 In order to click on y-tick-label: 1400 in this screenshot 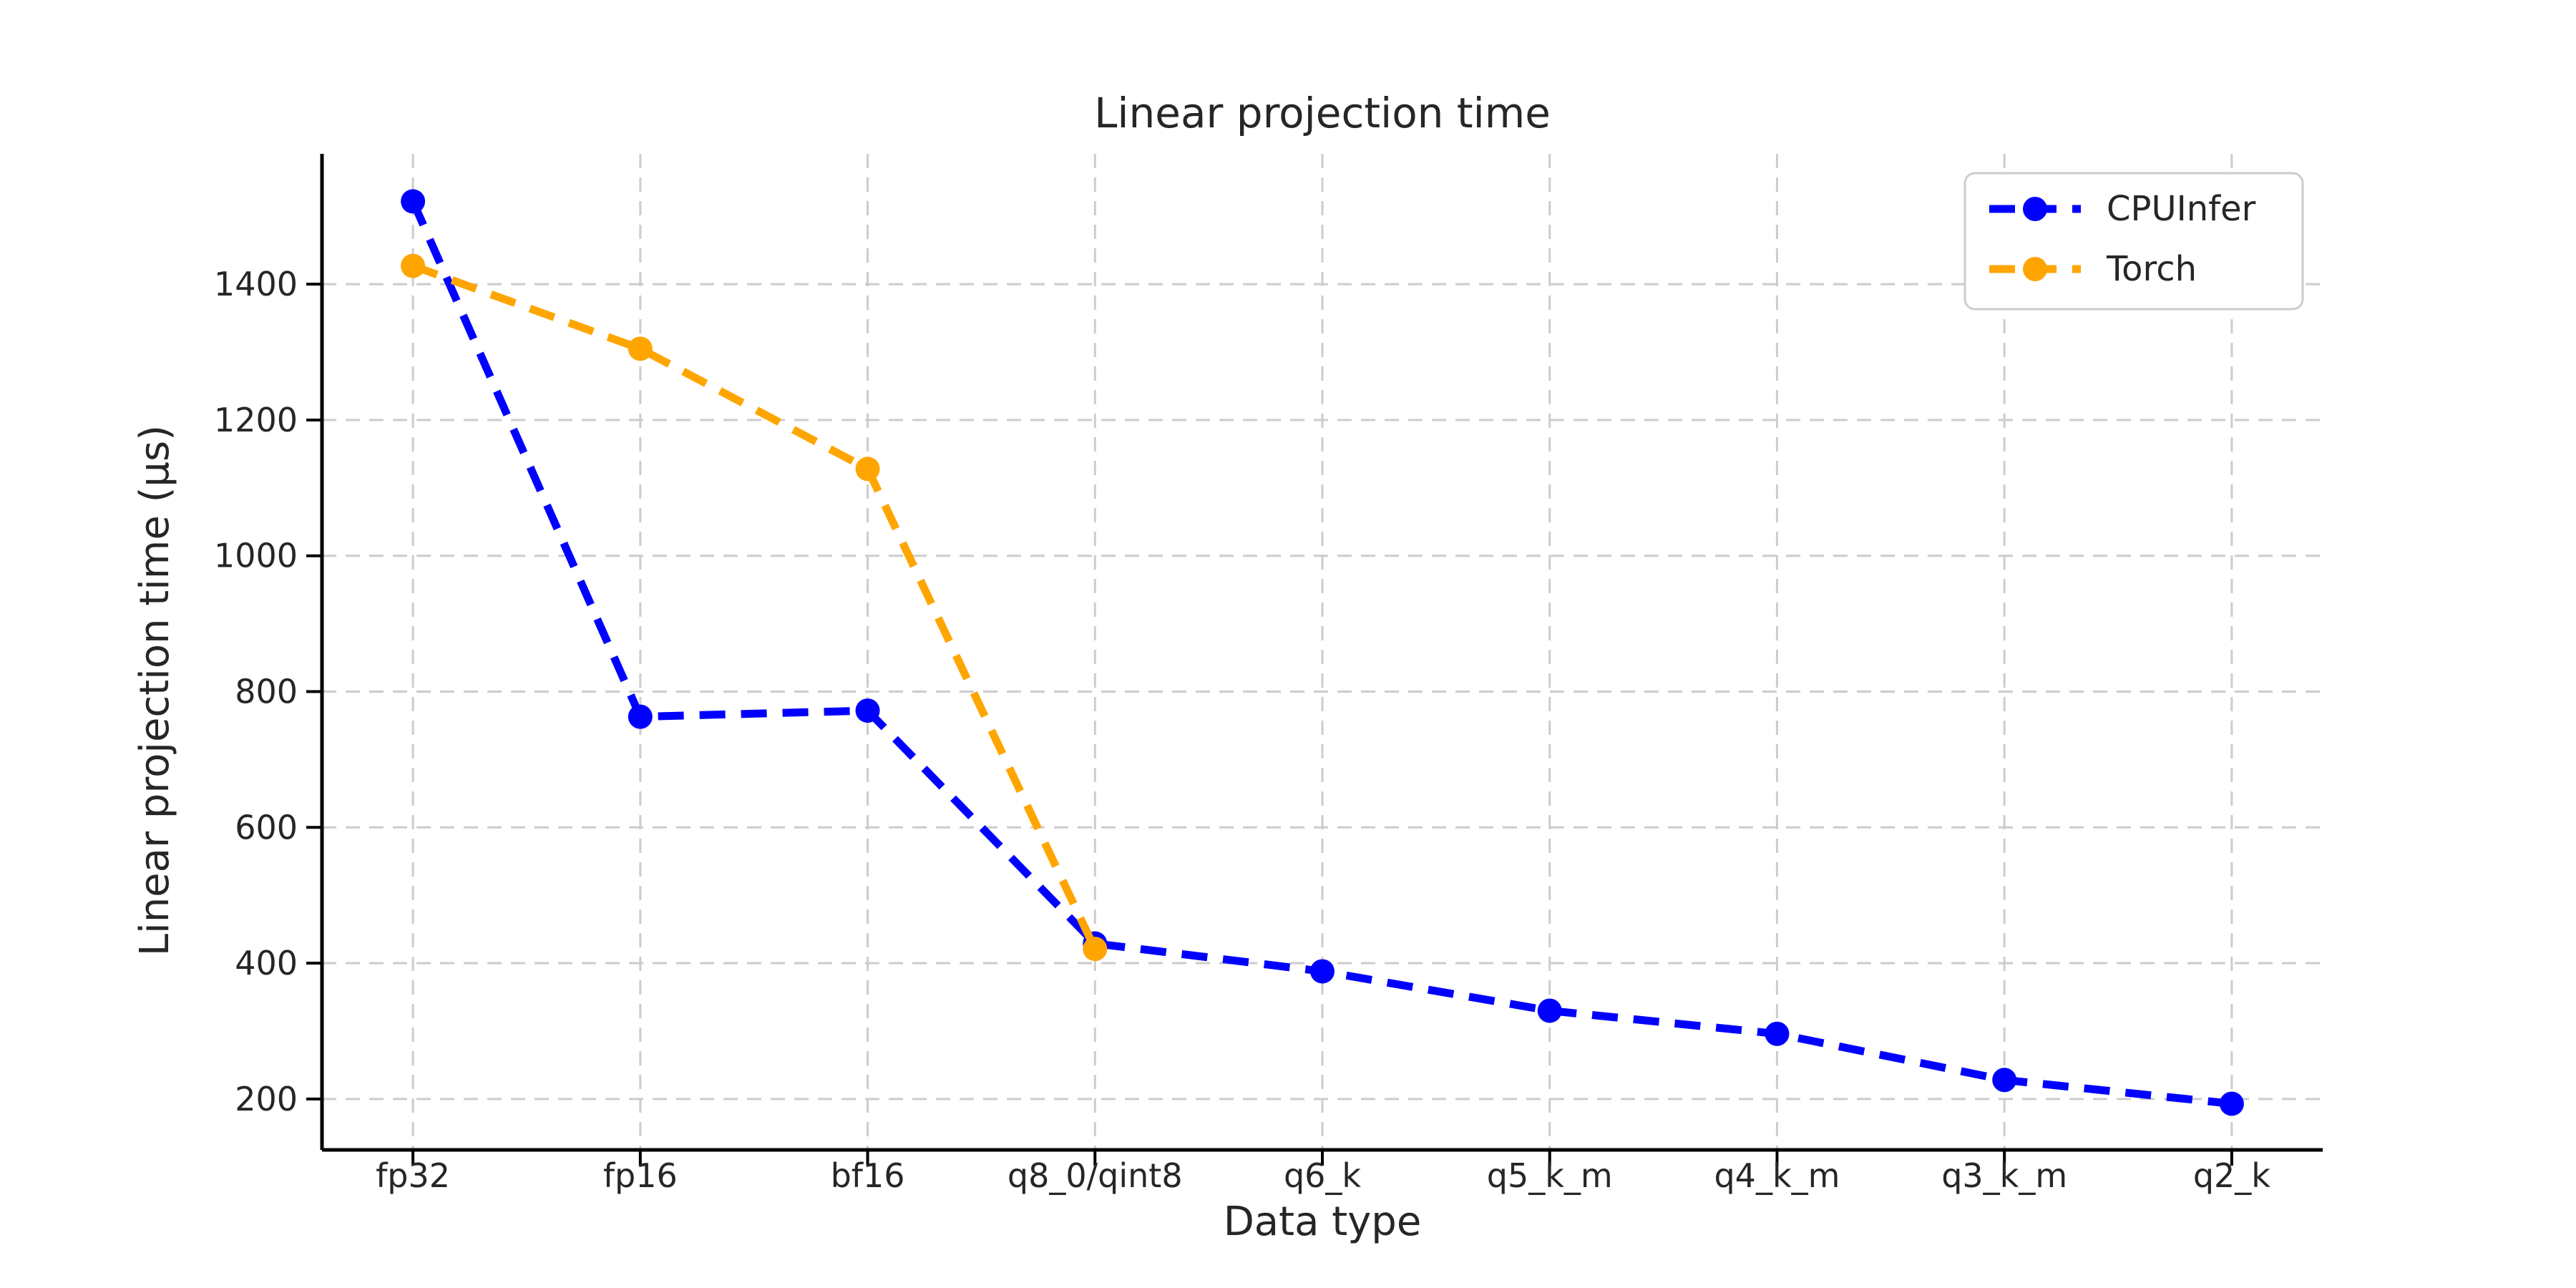, I will do `click(256, 284)`.